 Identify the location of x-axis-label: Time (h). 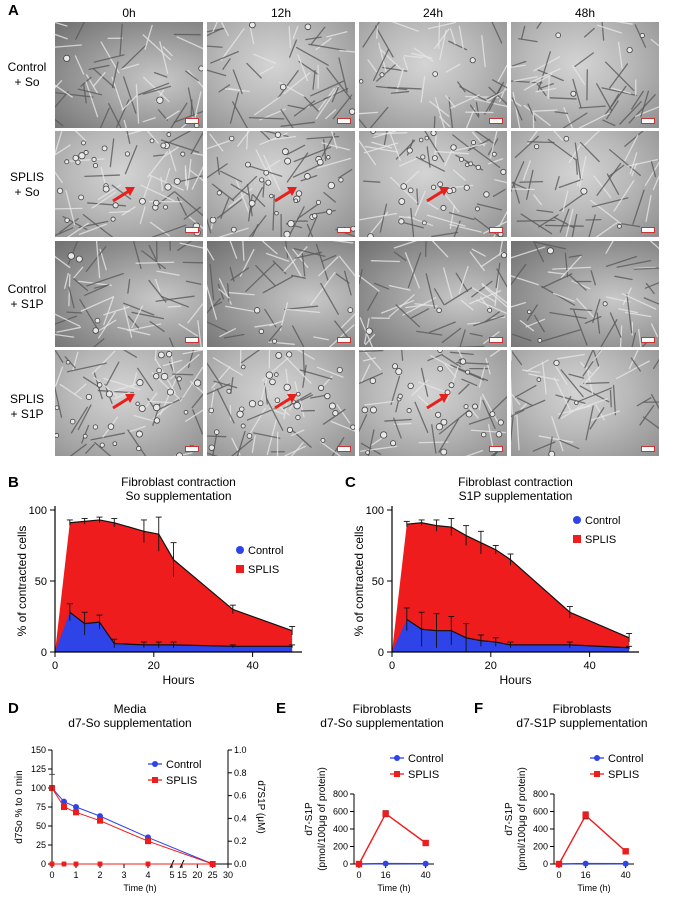
(393, 888).